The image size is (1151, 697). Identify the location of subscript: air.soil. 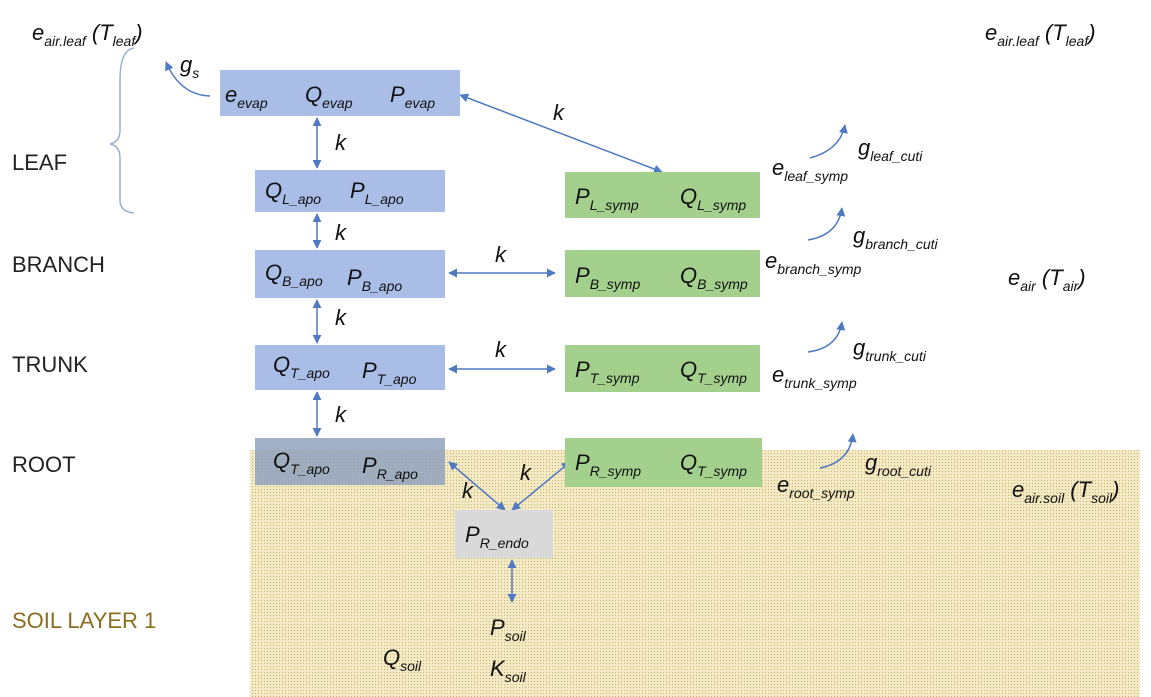
(1044, 498).